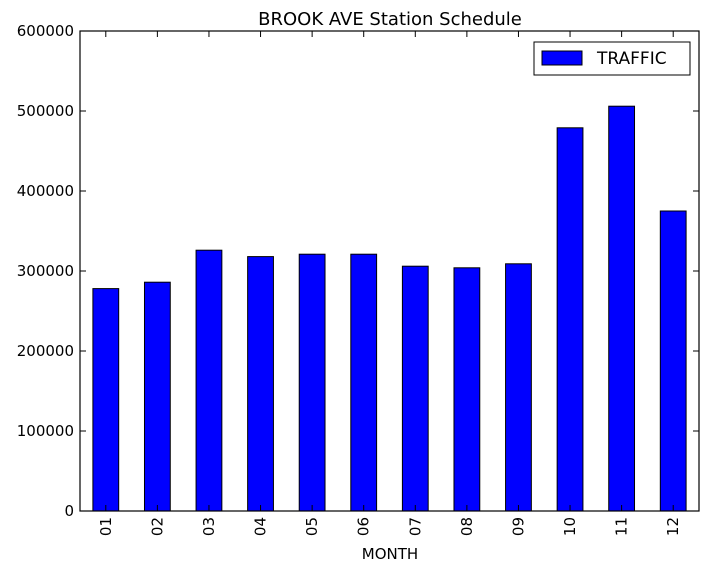 This screenshot has height=573, width=709. What do you see at coordinates (562, 58) in the screenshot?
I see `legend-swatch` at bounding box center [562, 58].